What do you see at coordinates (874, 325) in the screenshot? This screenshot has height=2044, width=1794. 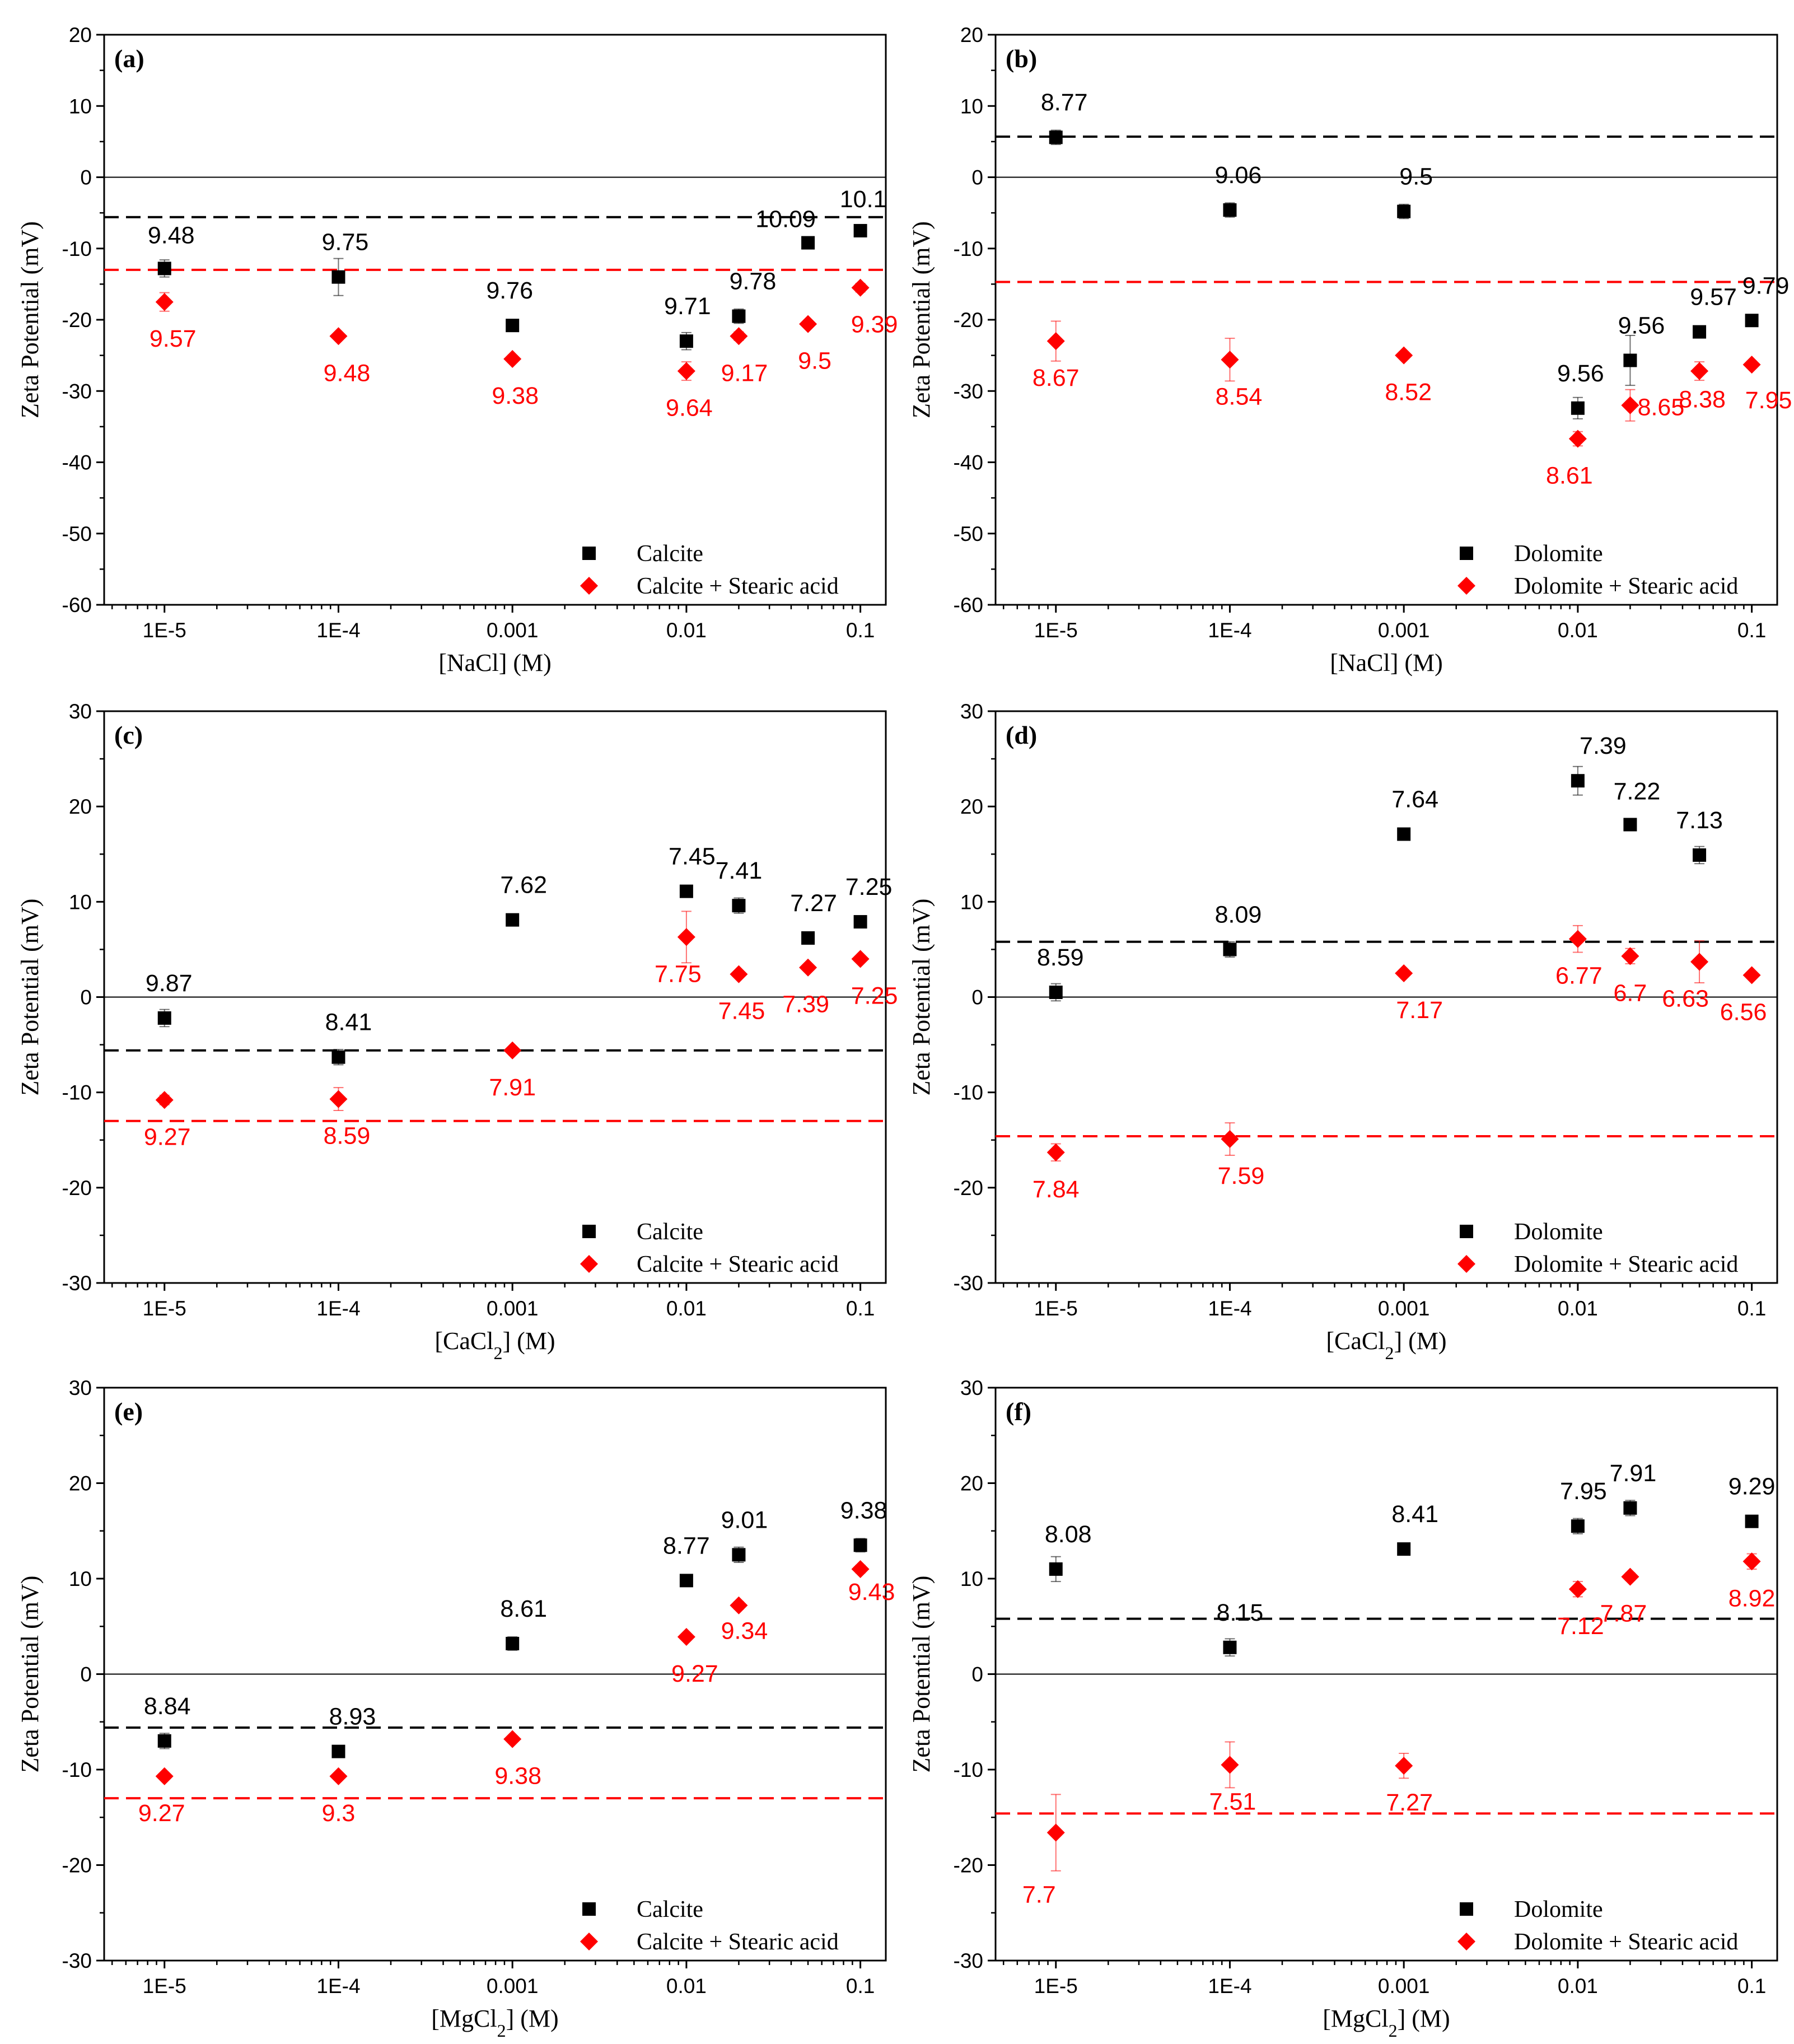 I see `data-label: 9.39` at bounding box center [874, 325].